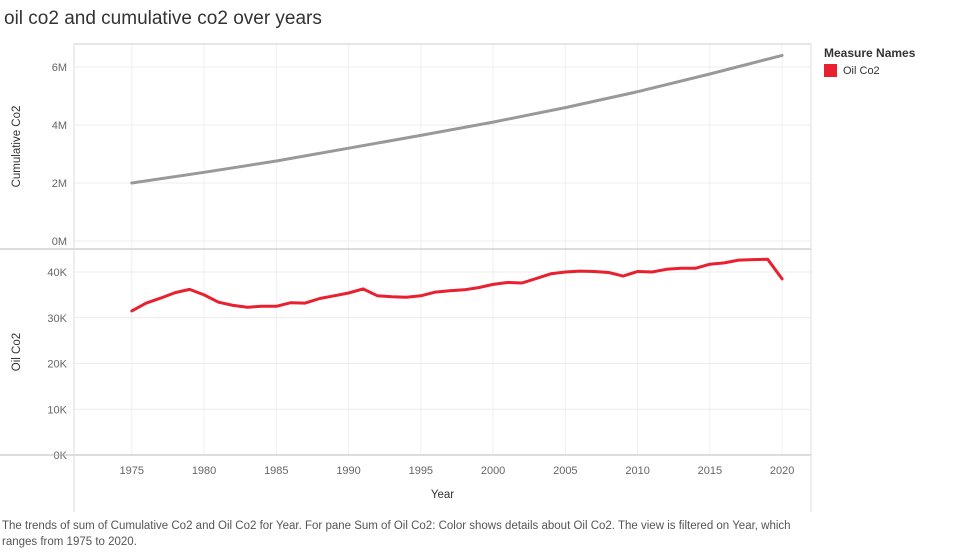 The width and height of the screenshot is (963, 553). What do you see at coordinates (421, 471) in the screenshot?
I see `x-tick-label: 1995` at bounding box center [421, 471].